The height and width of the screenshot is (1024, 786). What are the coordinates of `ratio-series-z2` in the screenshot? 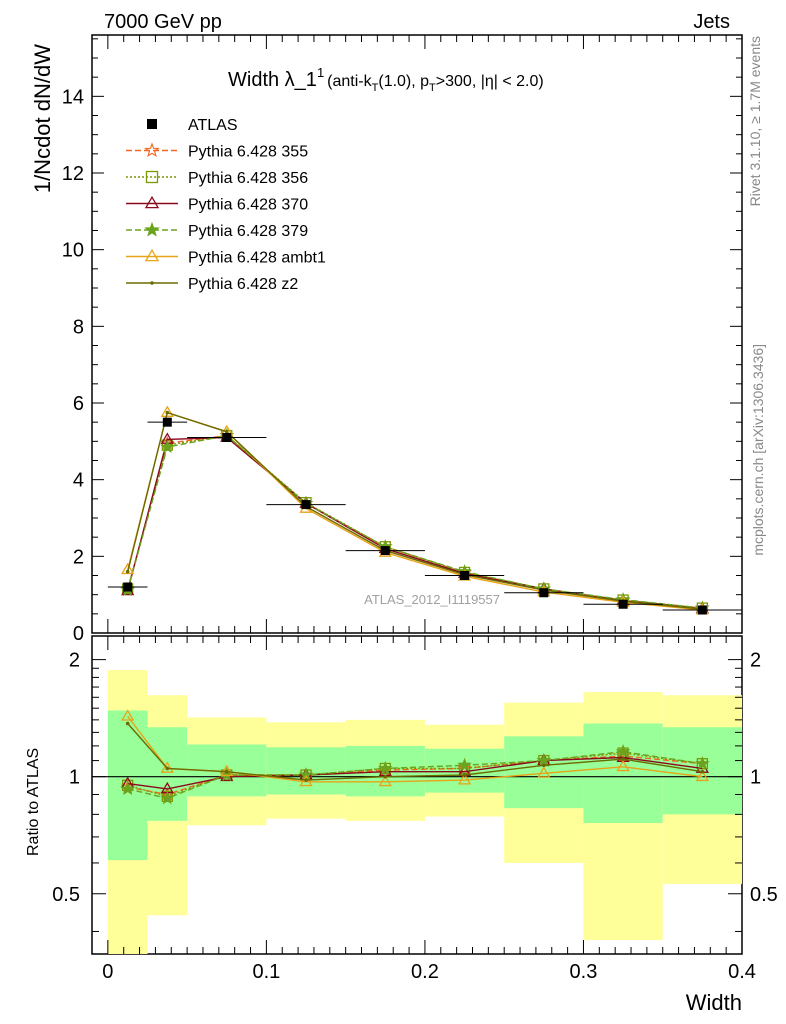 It's located at (415, 751).